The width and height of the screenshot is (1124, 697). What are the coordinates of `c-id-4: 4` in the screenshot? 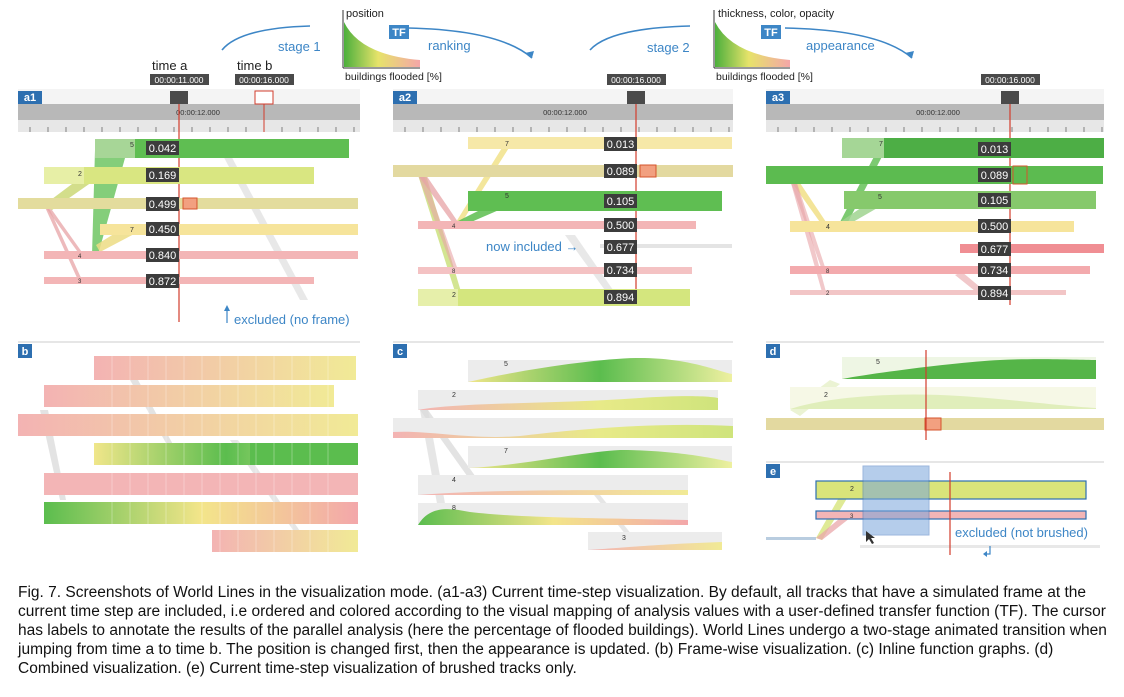 It's located at (454, 480).